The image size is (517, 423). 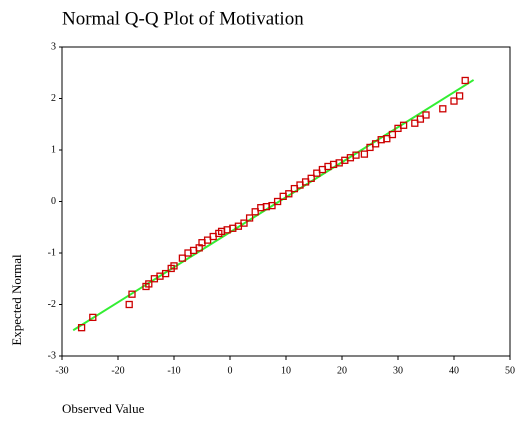 I want to click on y-axis-label: Expected Normal, so click(x=16, y=300).